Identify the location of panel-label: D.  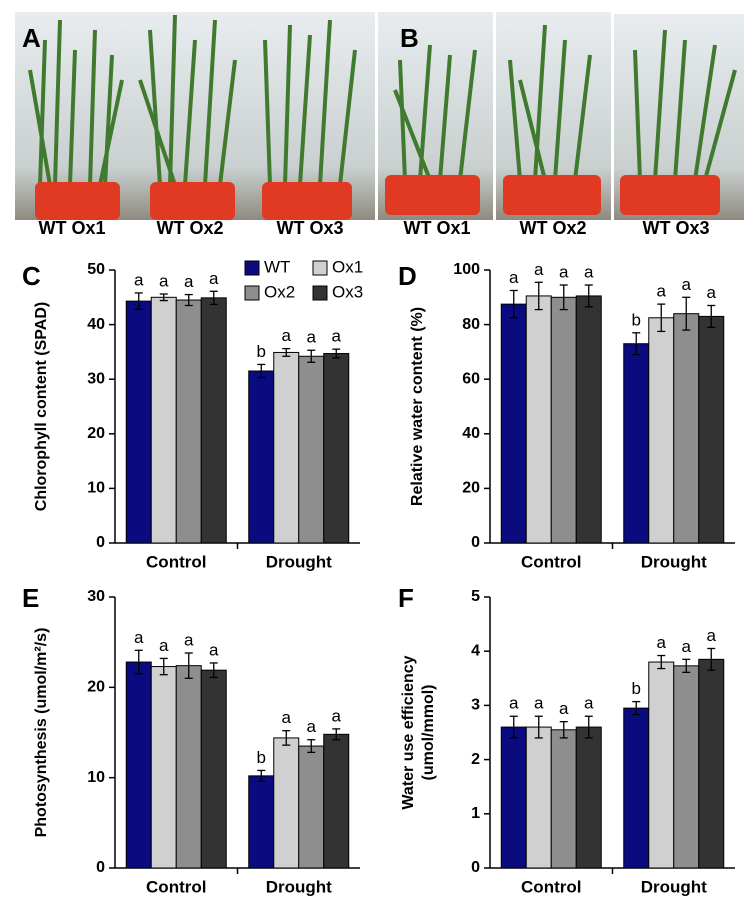
(407, 276).